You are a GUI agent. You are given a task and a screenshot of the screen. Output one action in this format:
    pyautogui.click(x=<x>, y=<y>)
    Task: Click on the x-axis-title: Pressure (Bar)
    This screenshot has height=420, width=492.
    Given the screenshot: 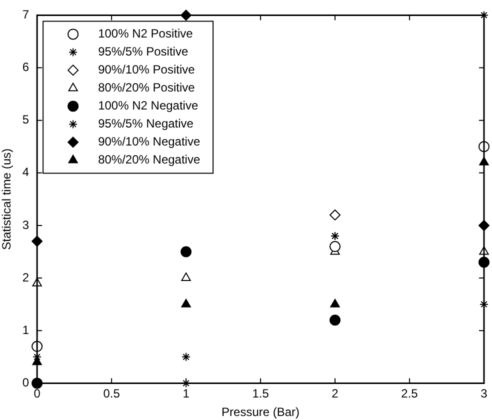 What is the action you would take?
    pyautogui.click(x=261, y=412)
    